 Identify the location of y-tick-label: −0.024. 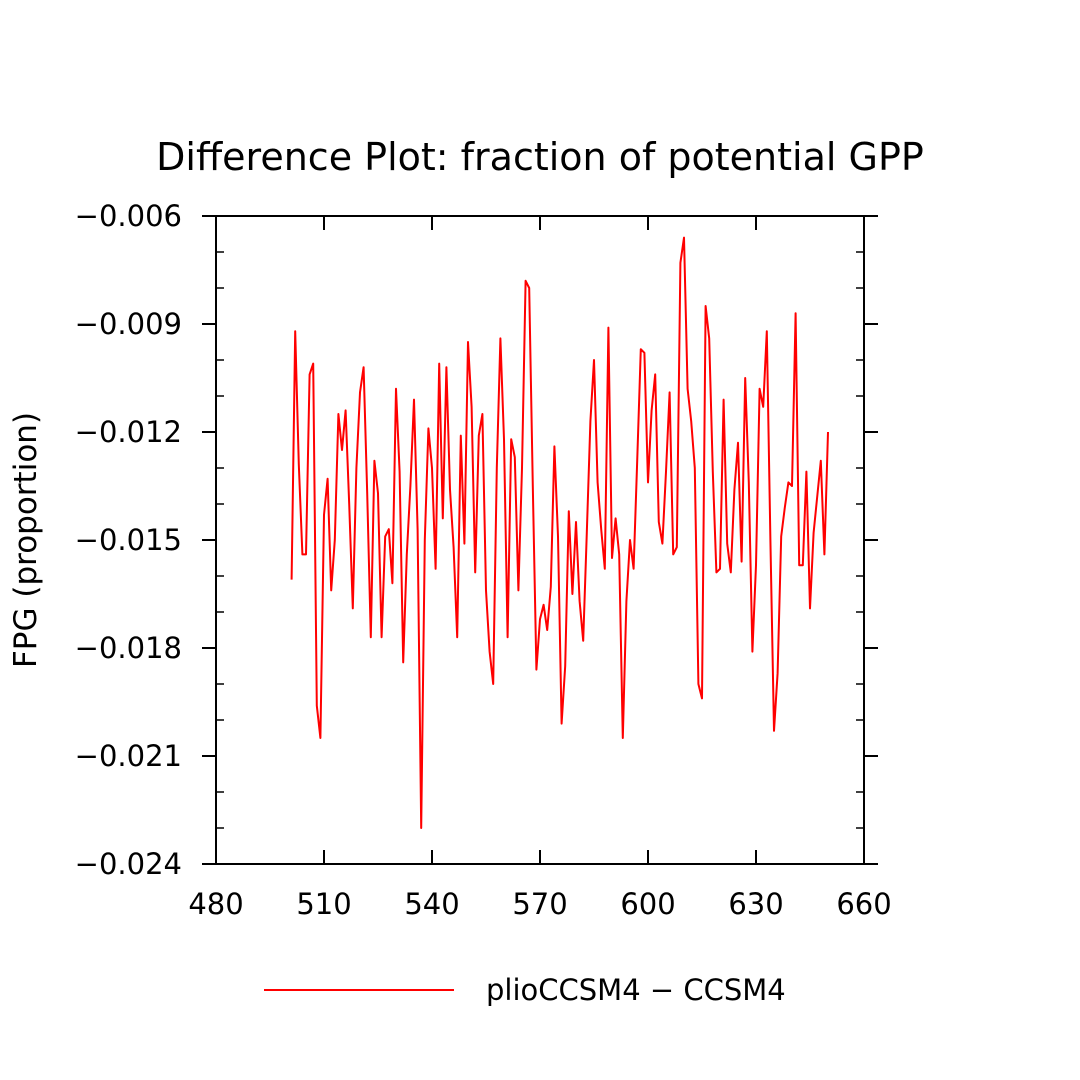
(128, 864).